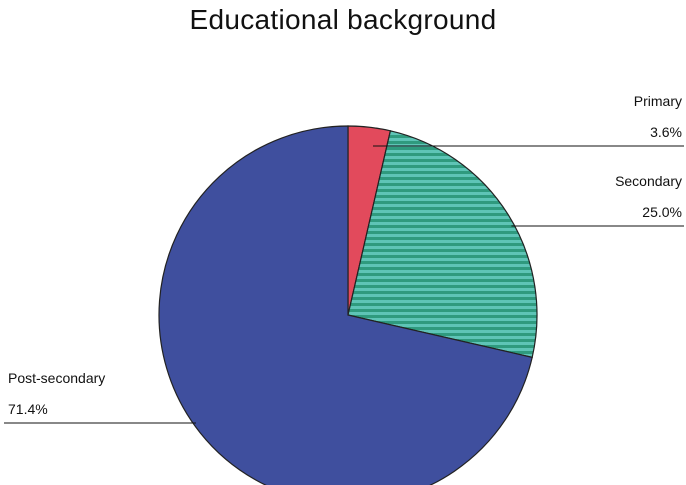  I want to click on slice-label-secondary: Secondary, so click(648, 181).